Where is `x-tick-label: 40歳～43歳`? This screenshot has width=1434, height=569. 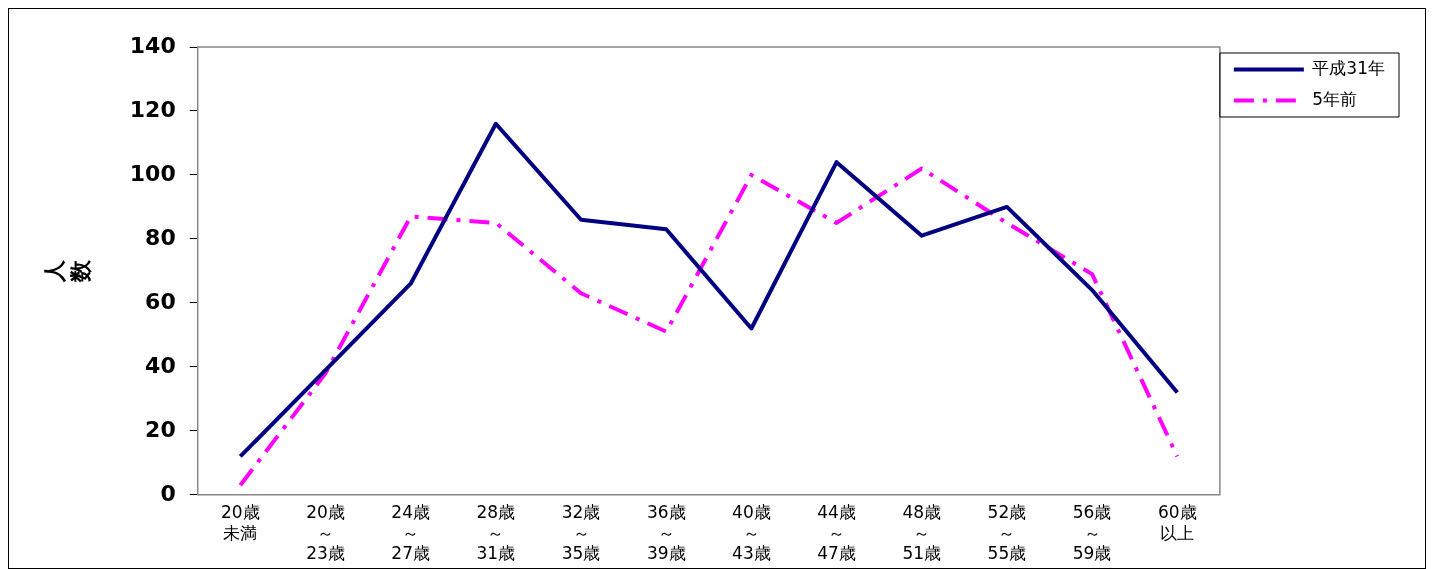 x-tick-label: 40歳～43歳 is located at coordinates (751, 533).